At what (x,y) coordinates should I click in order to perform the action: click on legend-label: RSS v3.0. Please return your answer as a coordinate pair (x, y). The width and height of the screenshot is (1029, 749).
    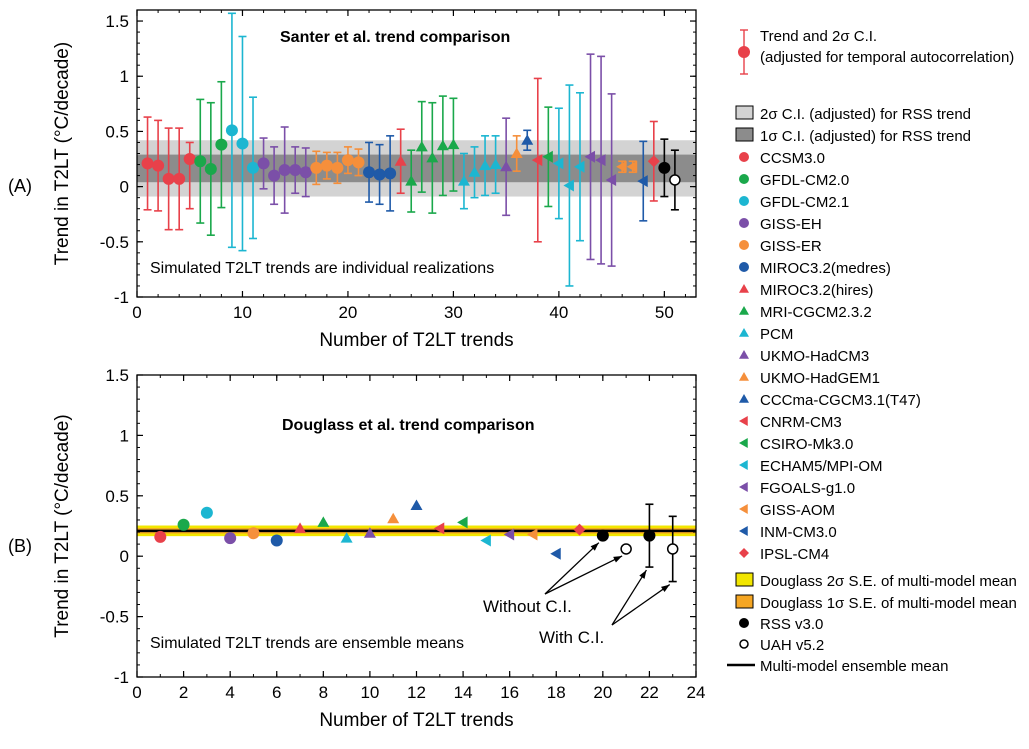
    Looking at the image, I should click on (791, 624).